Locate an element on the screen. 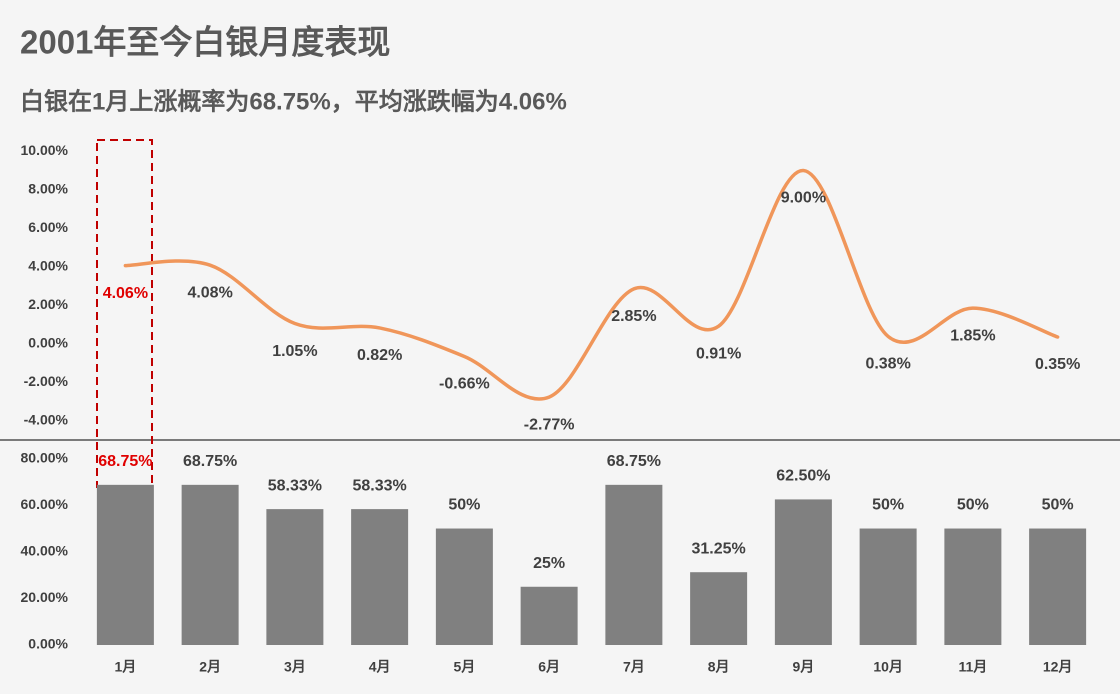 Image resolution: width=1120 pixels, height=694 pixels. y-tick-label: 60.00% is located at coordinates (45, 504).